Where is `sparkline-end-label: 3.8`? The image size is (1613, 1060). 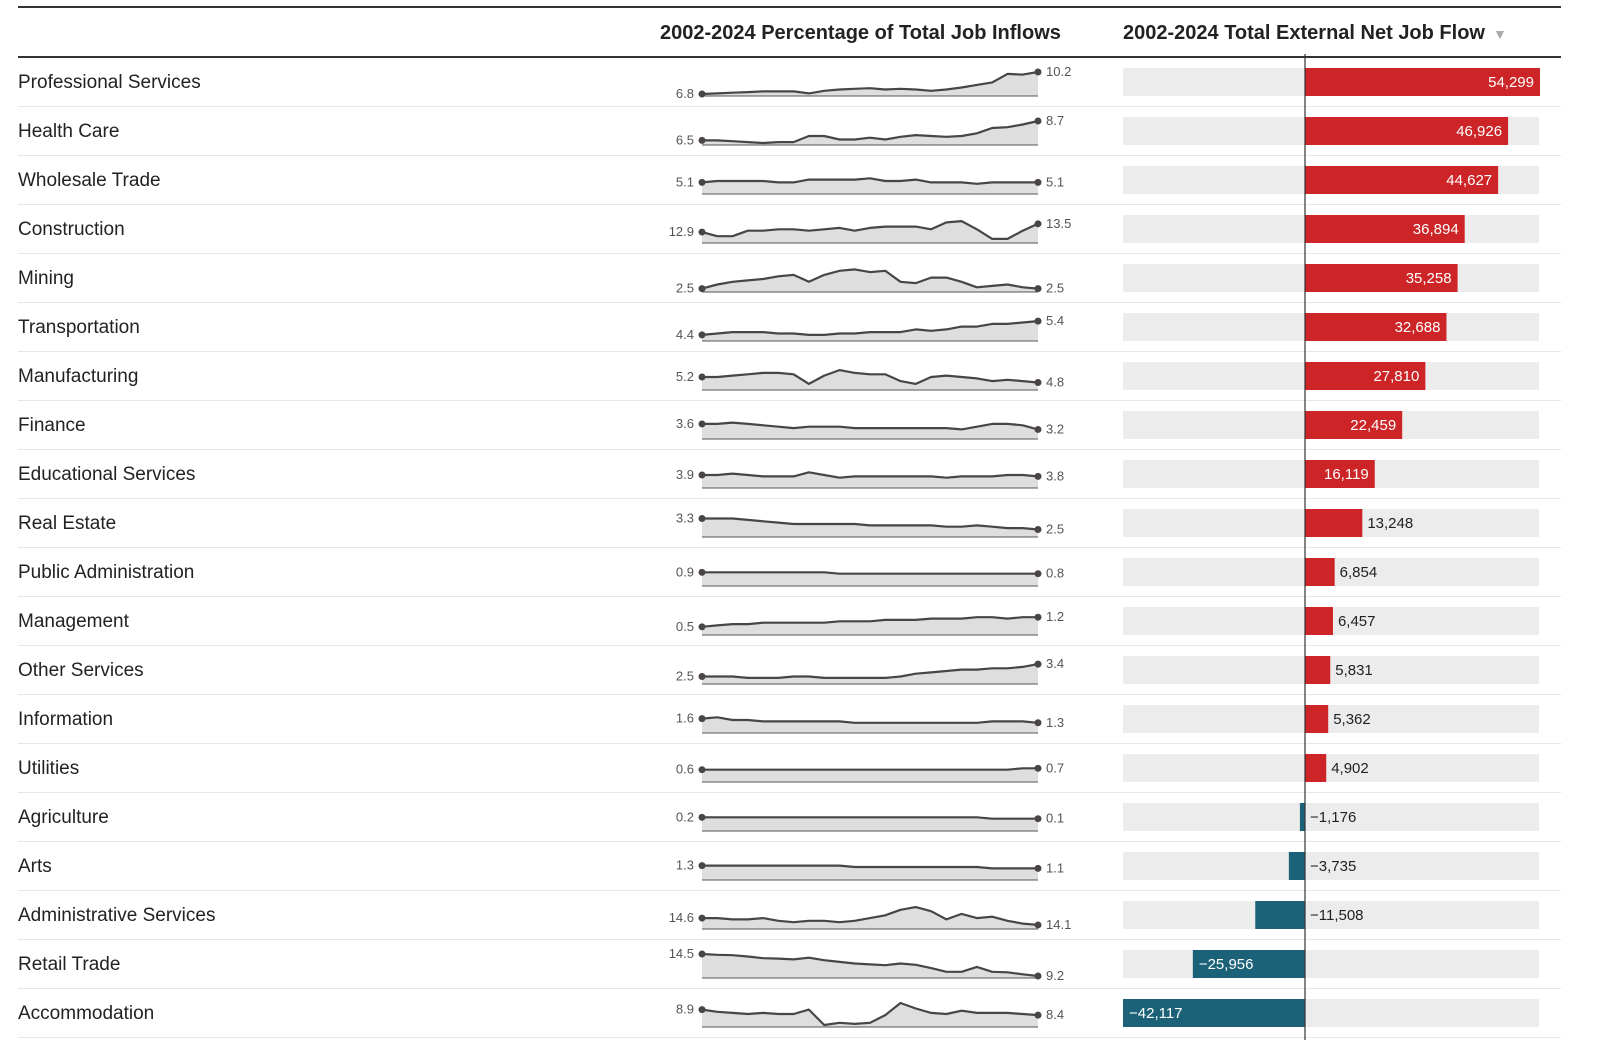 sparkline-end-label: 3.8 is located at coordinates (1055, 475).